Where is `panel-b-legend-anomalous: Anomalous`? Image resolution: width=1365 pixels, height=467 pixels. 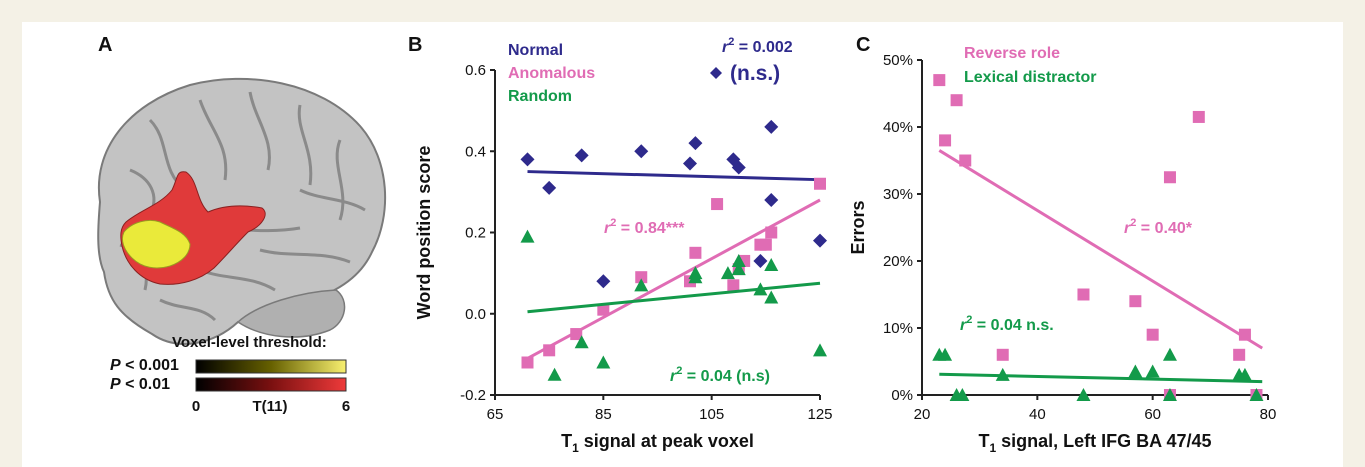
panel-b-legend-anomalous: Anomalous is located at coordinates (551, 73).